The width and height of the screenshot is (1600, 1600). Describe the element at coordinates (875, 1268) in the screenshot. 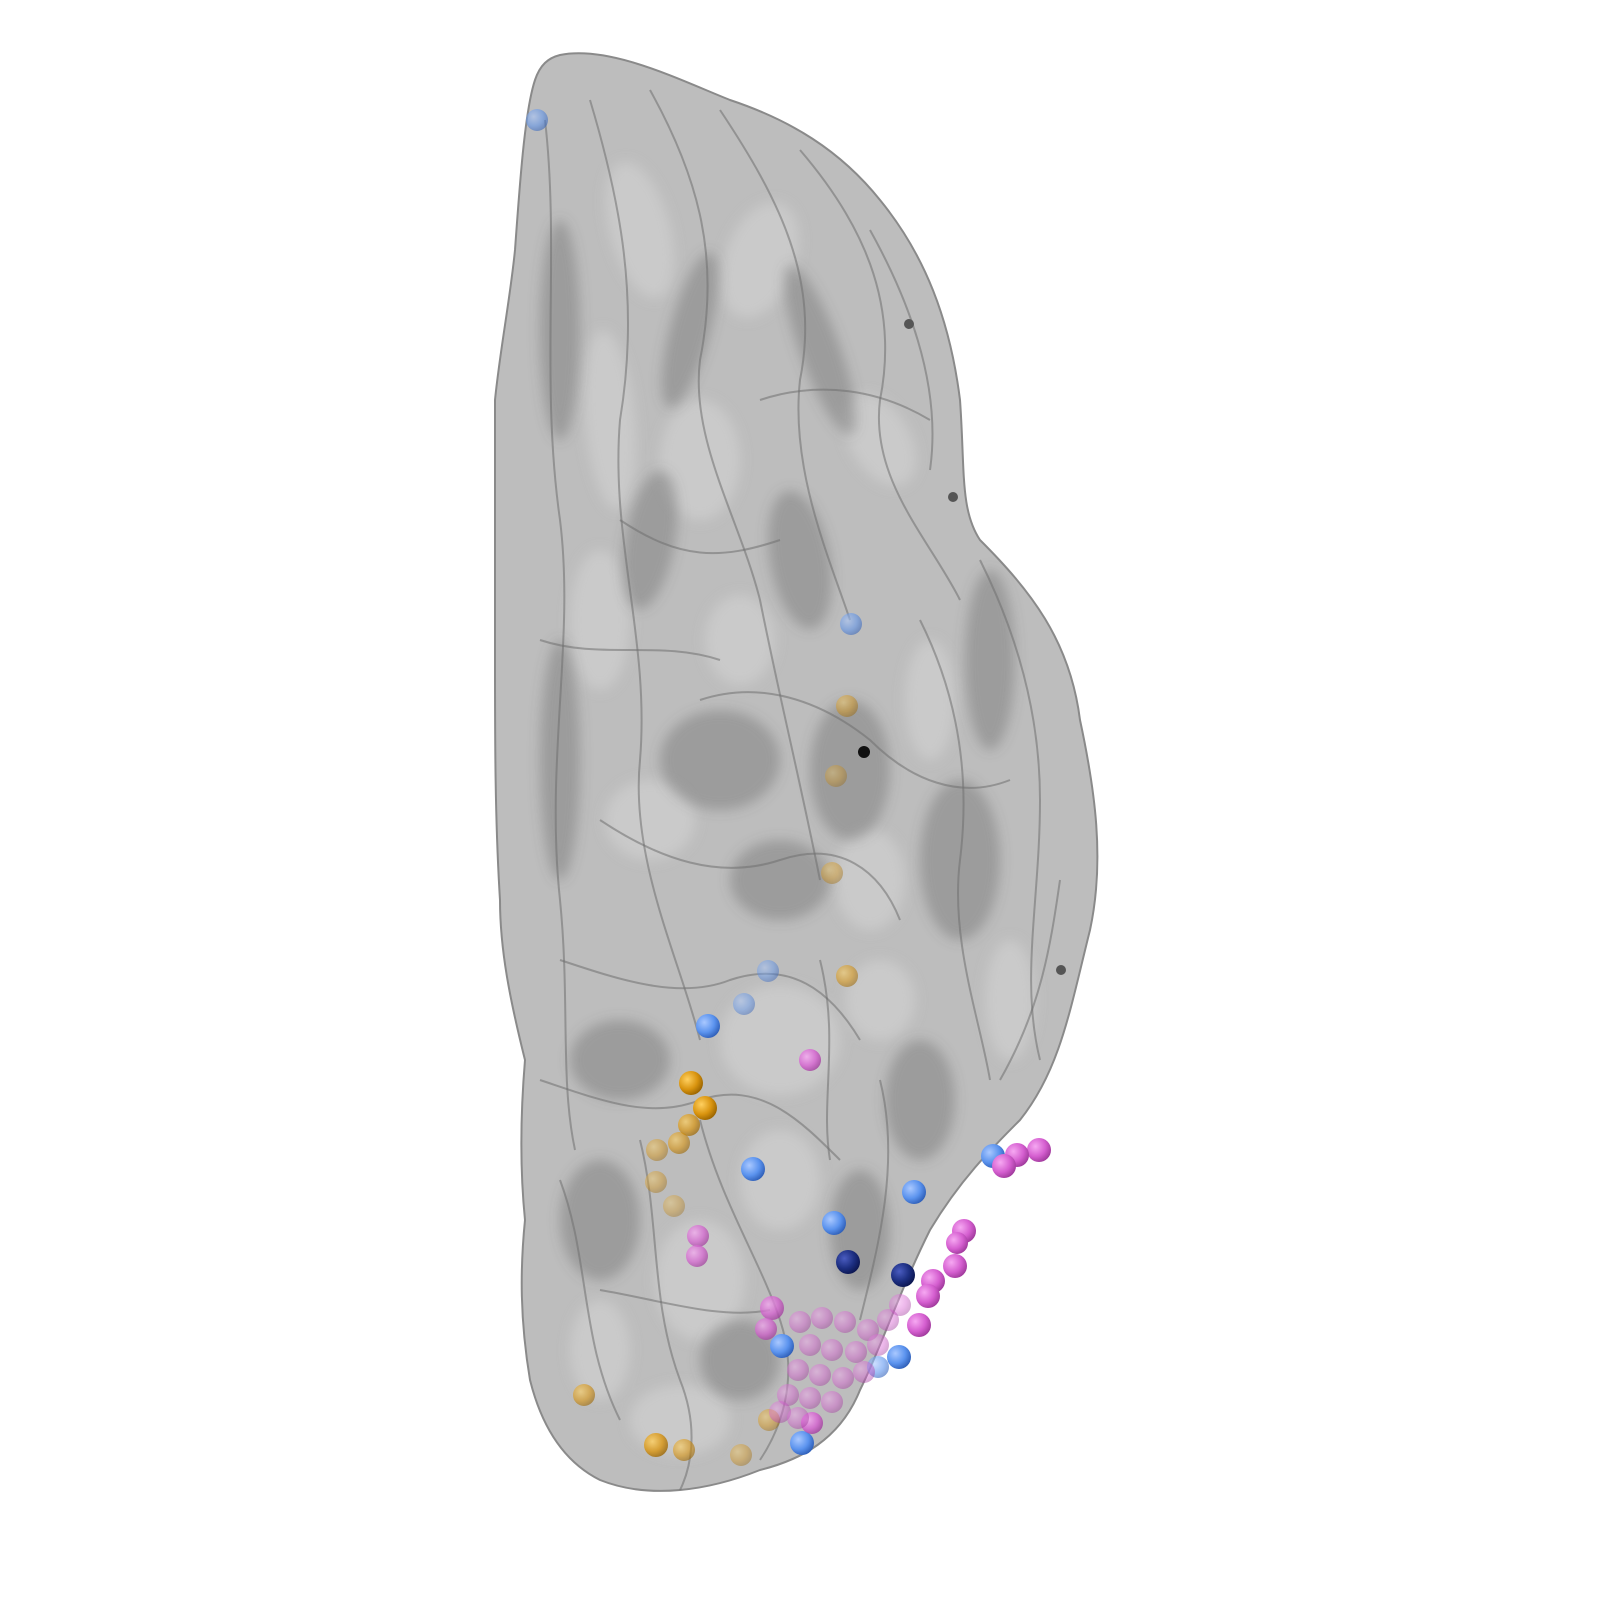

I see `electrode-group-dark-blue` at that location.